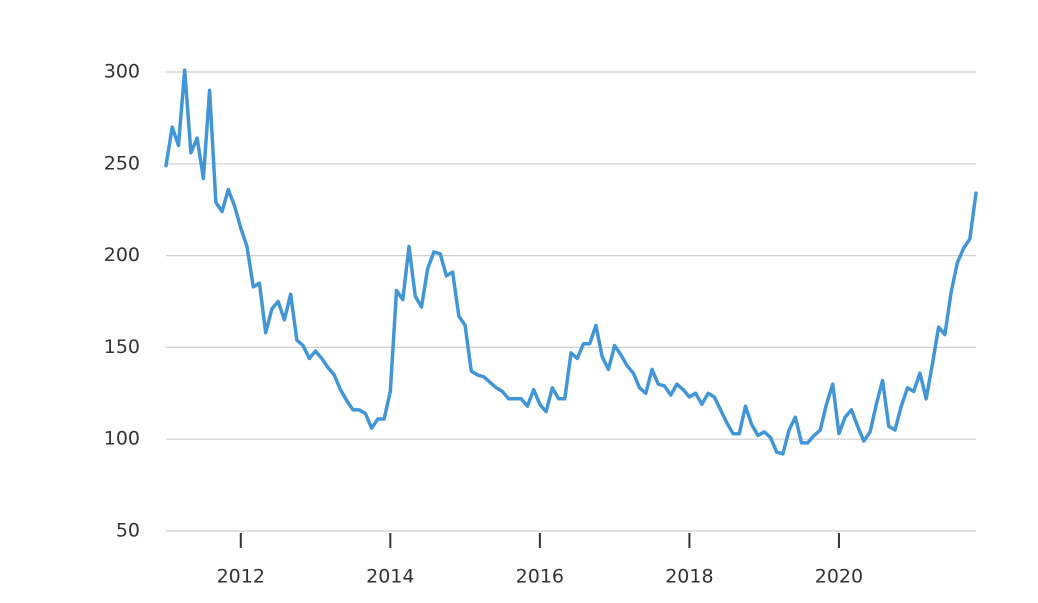 The height and width of the screenshot is (603, 1038). What do you see at coordinates (540, 577) in the screenshot?
I see `x-tick-label: 2016` at bounding box center [540, 577].